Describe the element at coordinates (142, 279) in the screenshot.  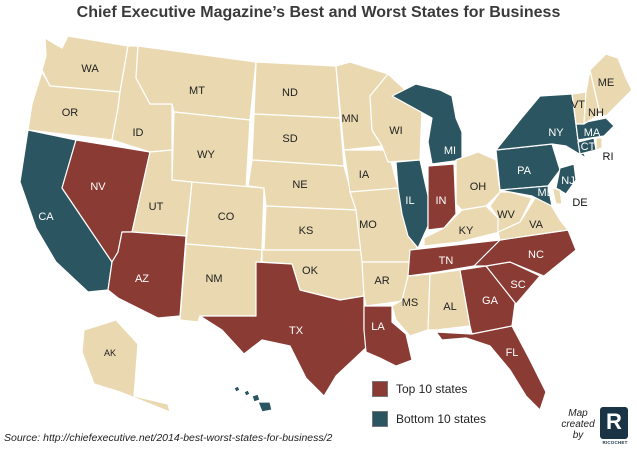
I see `label-AZ: AZ` at that location.